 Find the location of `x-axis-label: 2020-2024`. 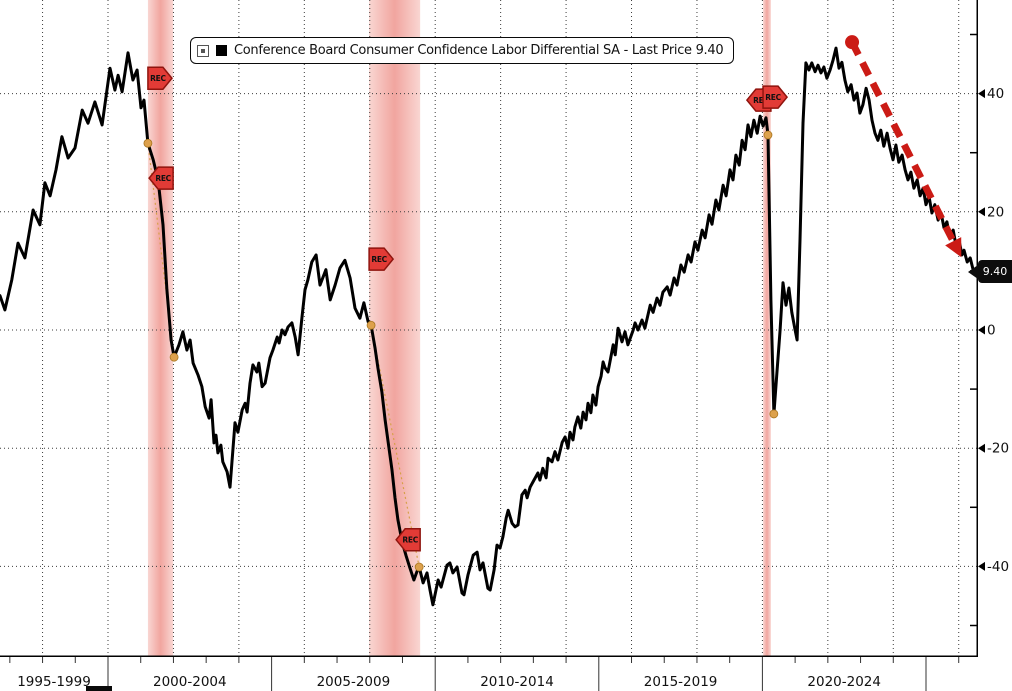

x-axis-label: 2020-2024 is located at coordinates (844, 682).